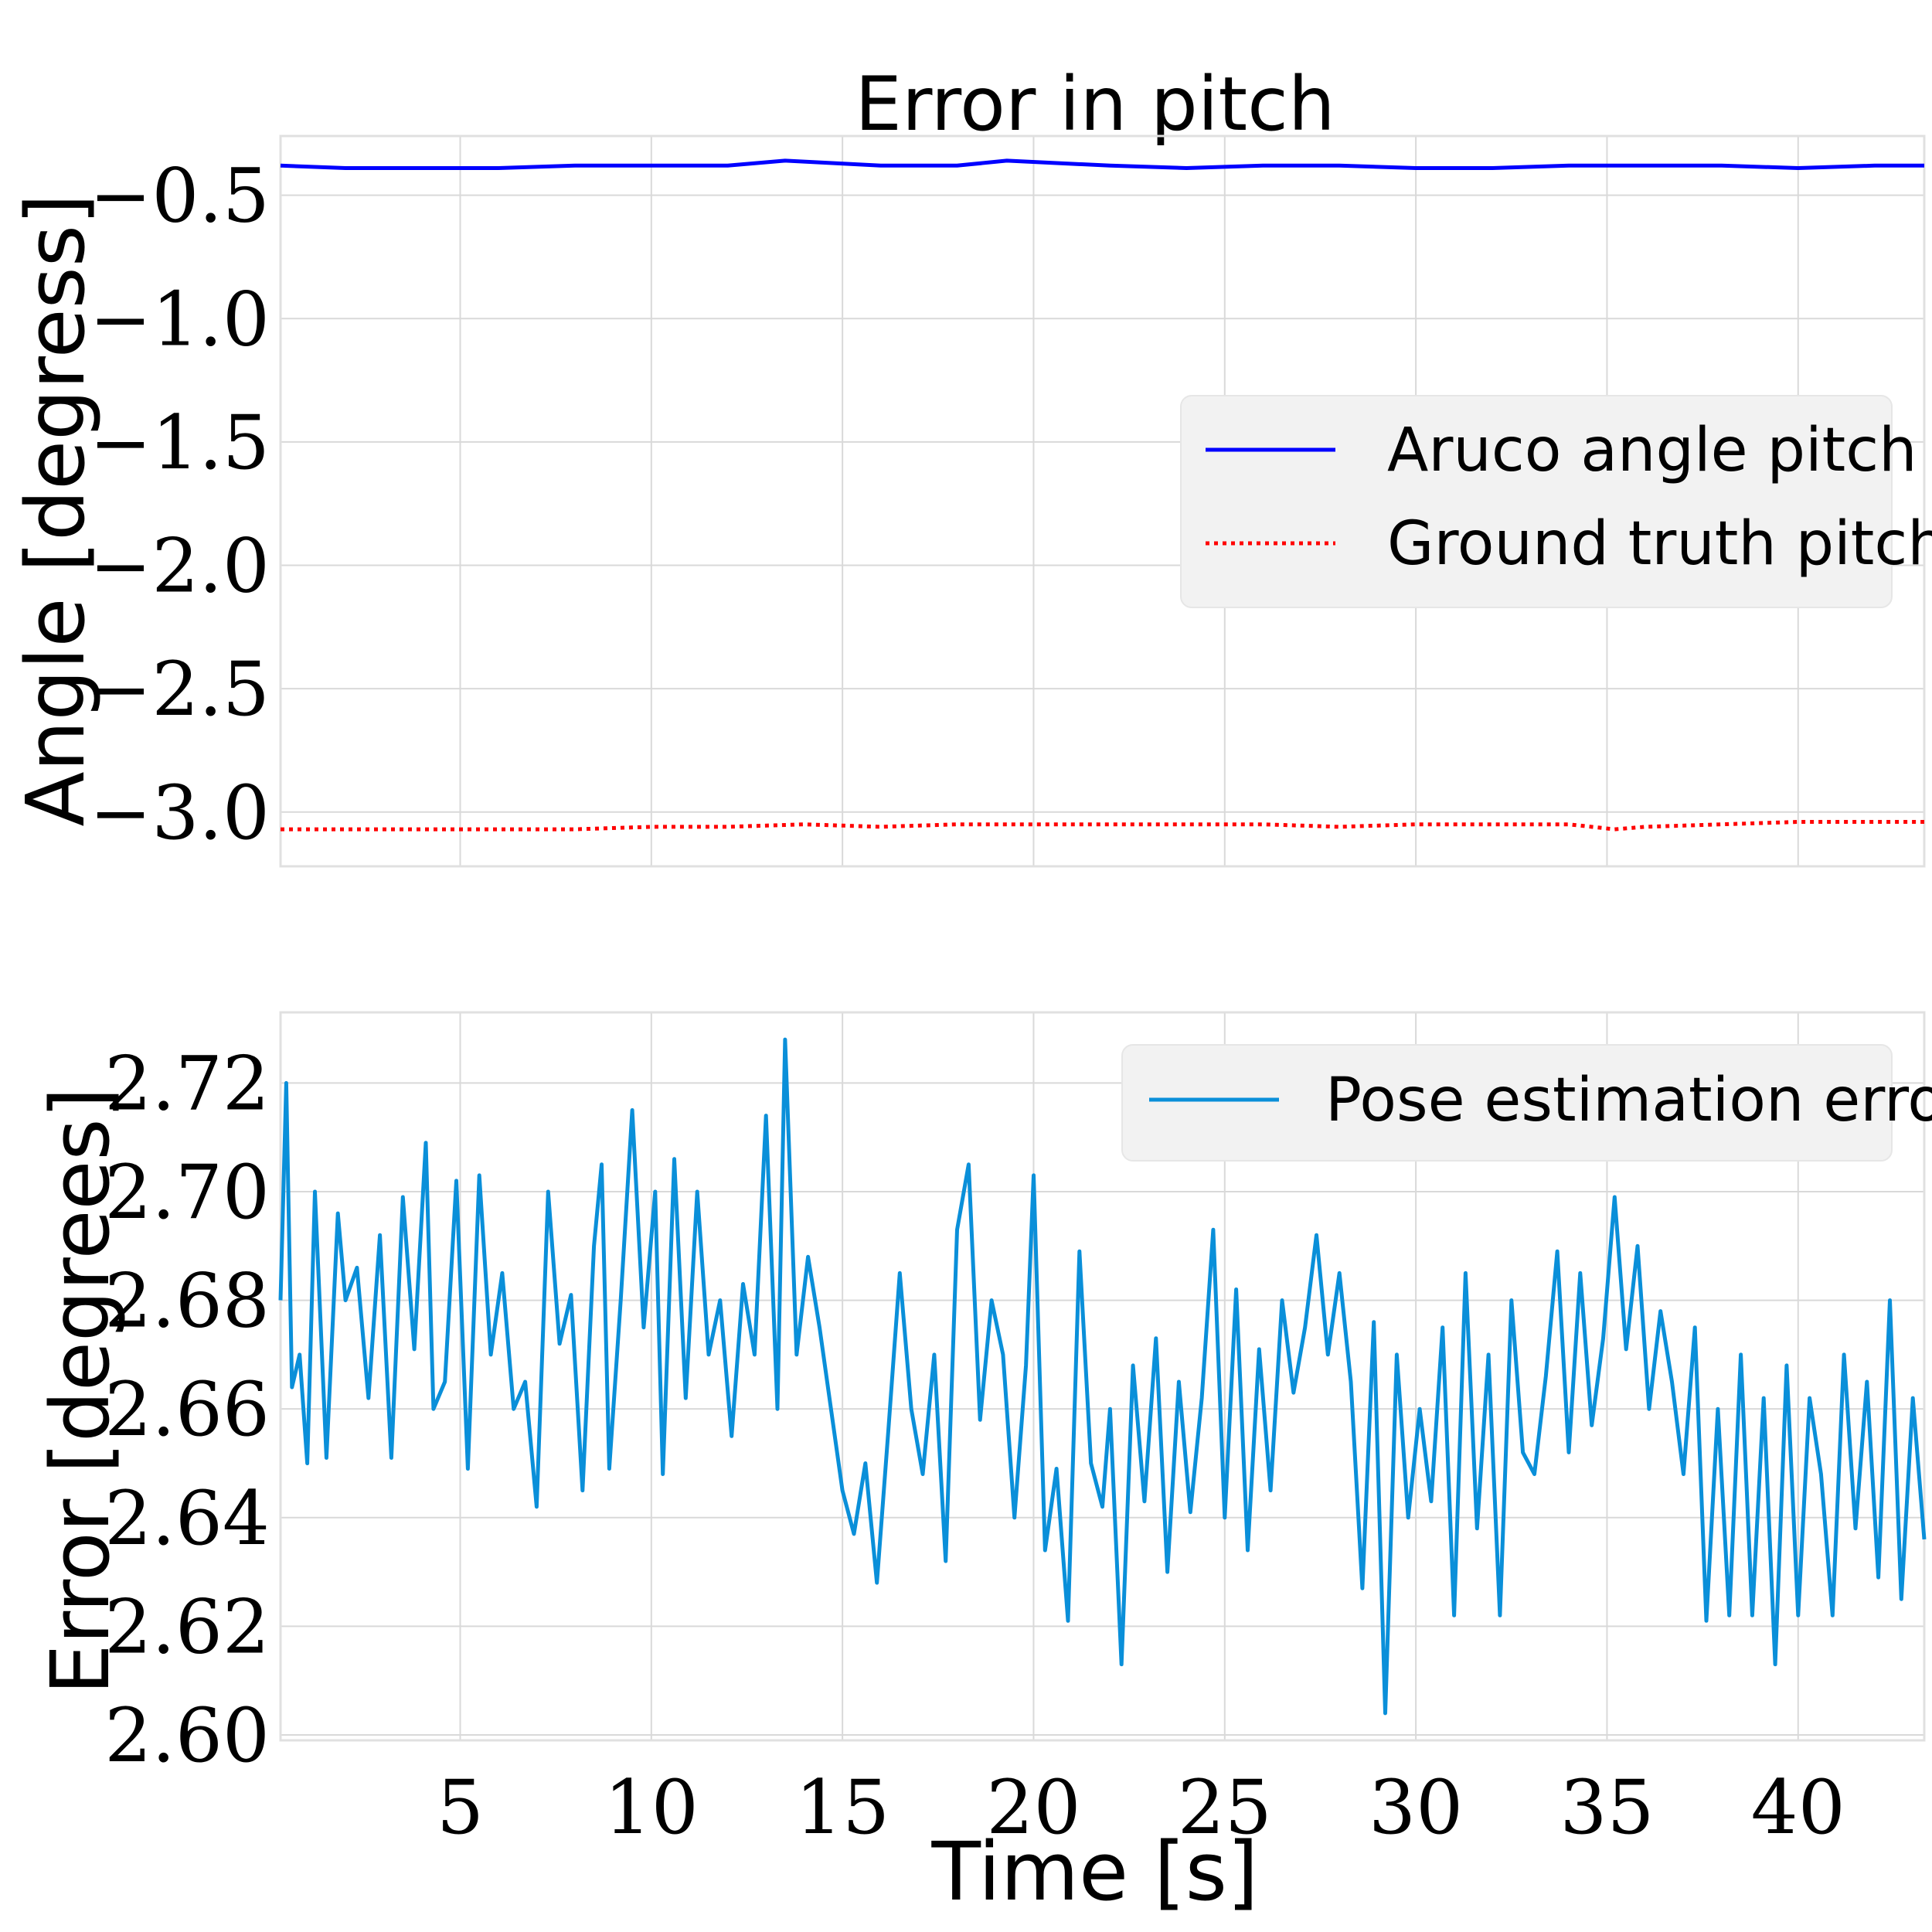 The height and width of the screenshot is (1932, 1932). What do you see at coordinates (180, 505) in the screenshot?
I see `y-tick-labels: −0.5 −1.0 −1.5 −2.0 −2.5 −3.0` at bounding box center [180, 505].